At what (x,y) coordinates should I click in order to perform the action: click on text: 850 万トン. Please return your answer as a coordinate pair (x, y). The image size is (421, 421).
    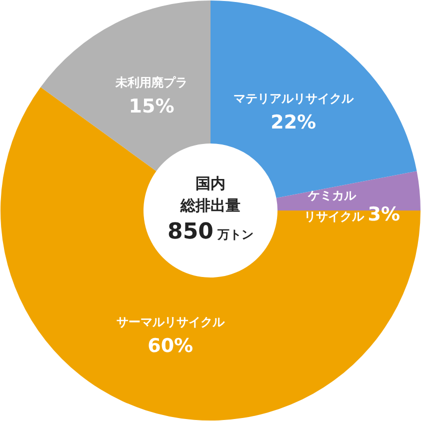
    Looking at the image, I should click on (211, 232).